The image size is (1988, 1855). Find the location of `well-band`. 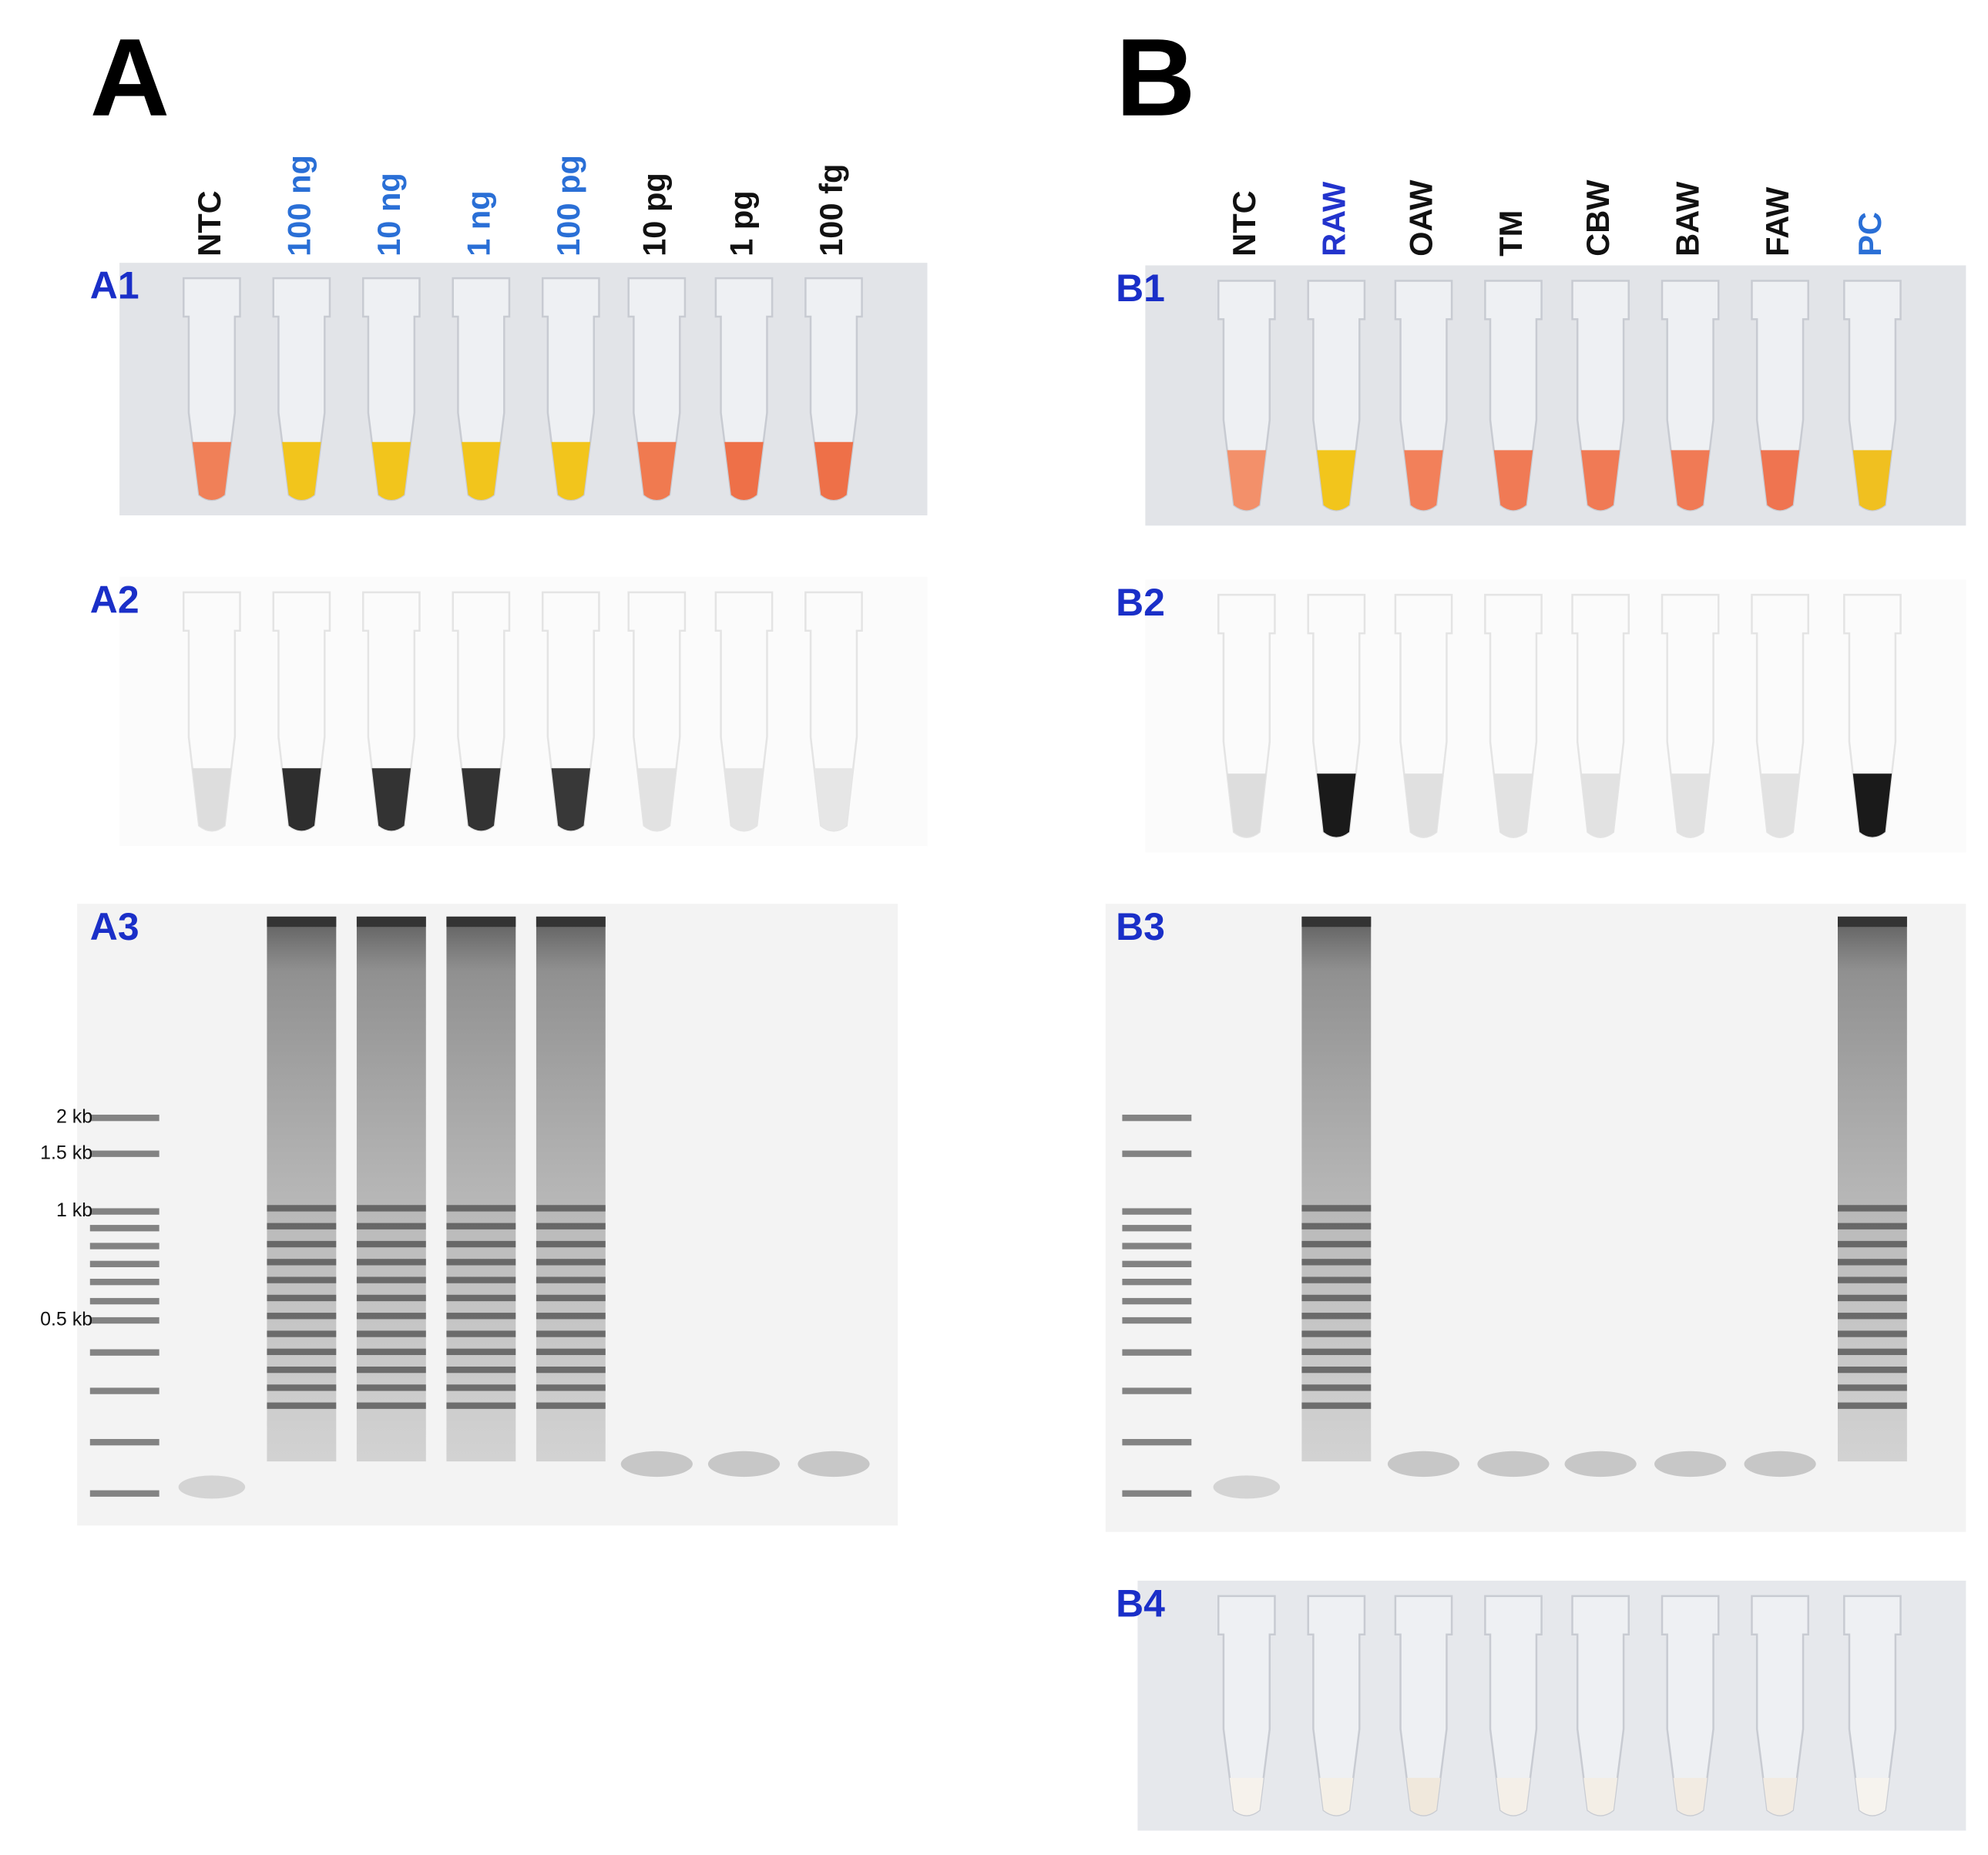

well-band is located at coordinates (1336, 922).